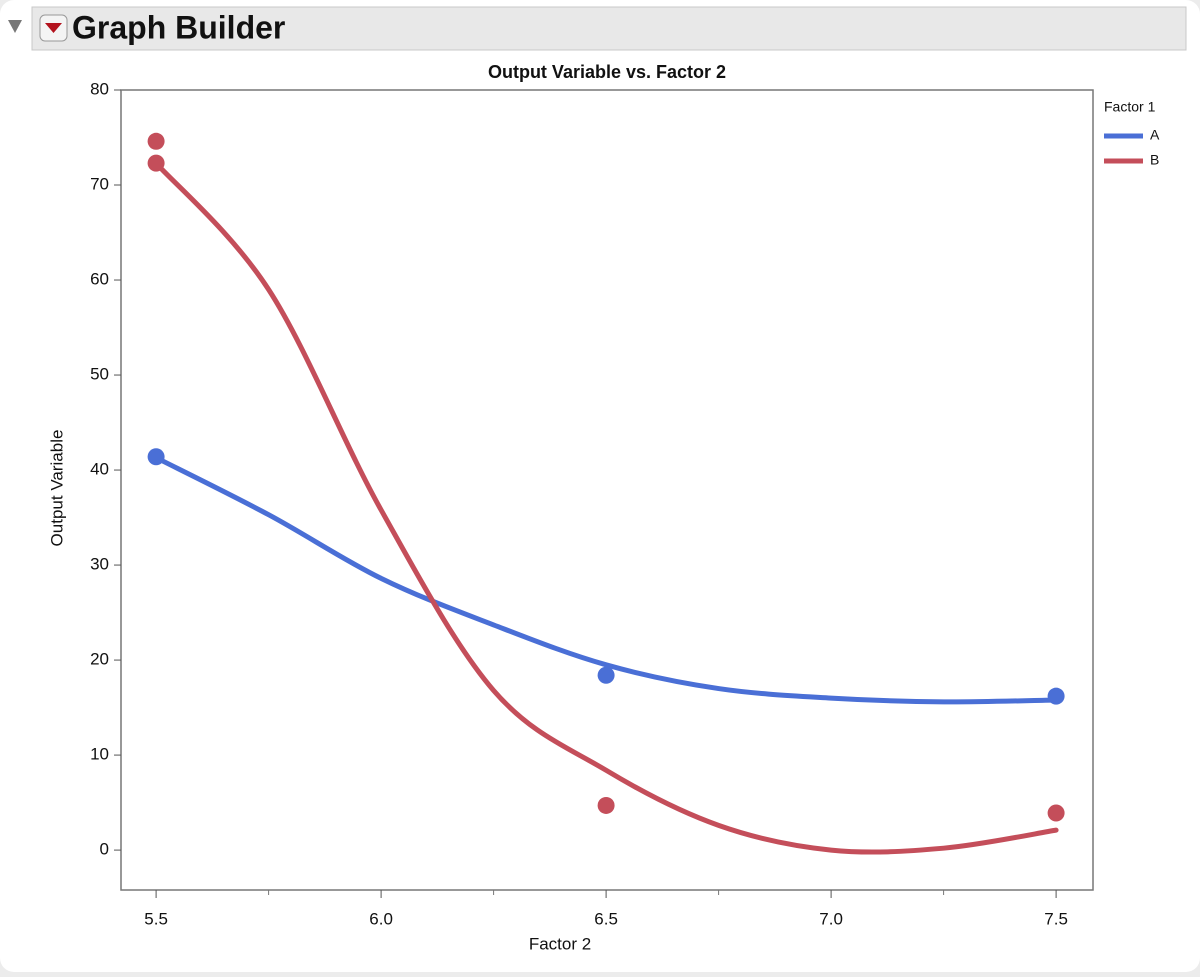  Describe the element at coordinates (1155, 135) in the screenshot. I see `legend-label: A` at that location.